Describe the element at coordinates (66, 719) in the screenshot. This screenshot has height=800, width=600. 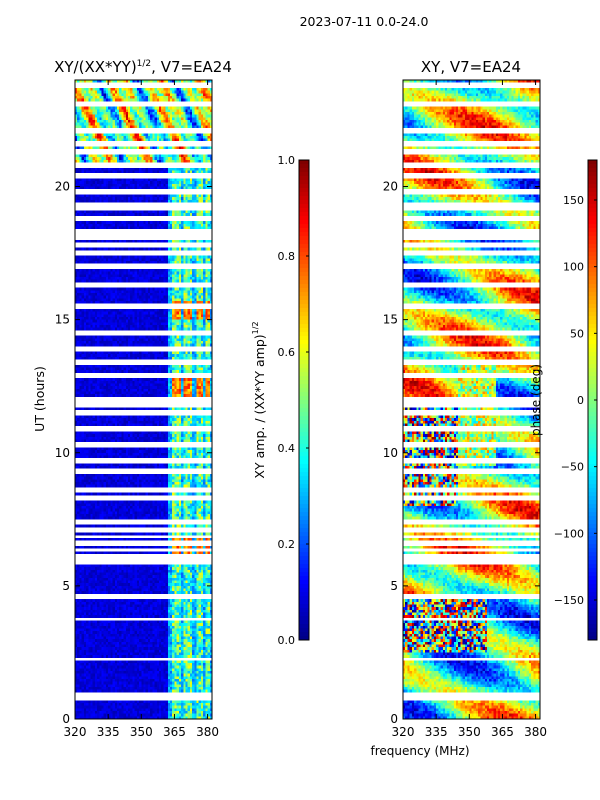
I see `y-tick-label: 0` at that location.